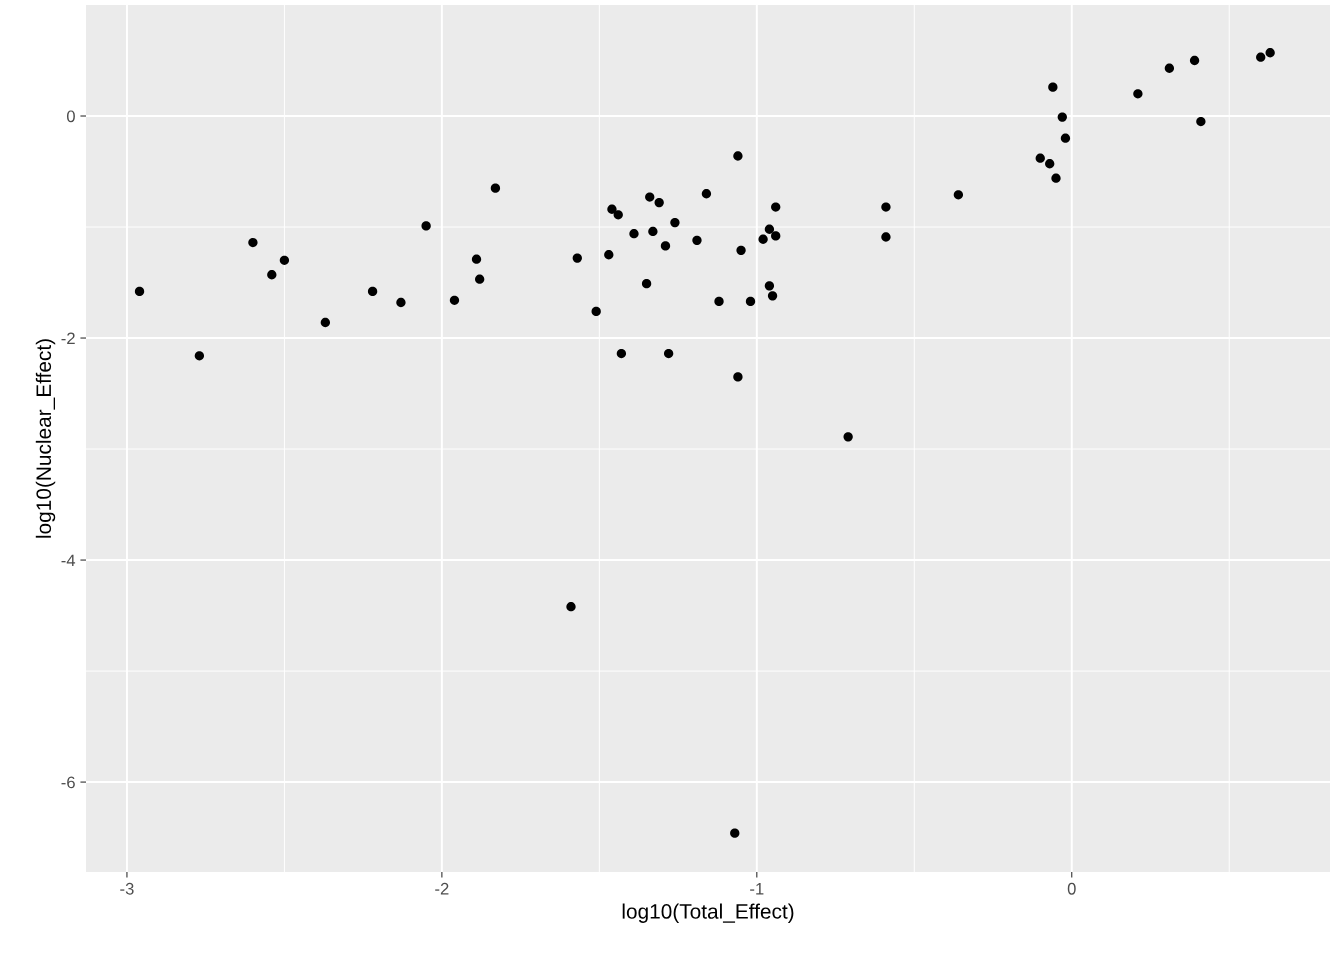 The image size is (1344, 960). What do you see at coordinates (1071, 888) in the screenshot?
I see `x-tick-label: 0` at bounding box center [1071, 888].